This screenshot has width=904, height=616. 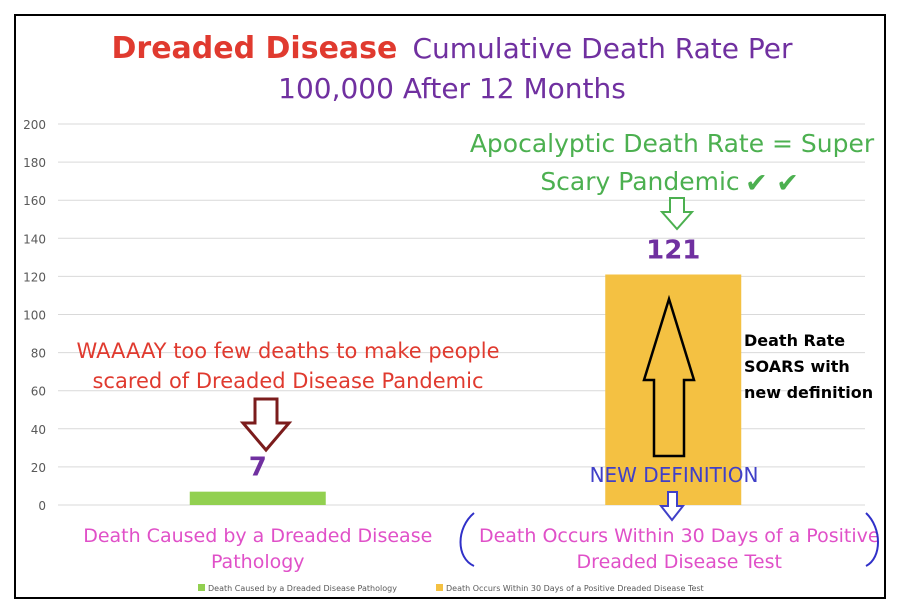 I want to click on right-parenthesis-icon, so click(x=872, y=539).